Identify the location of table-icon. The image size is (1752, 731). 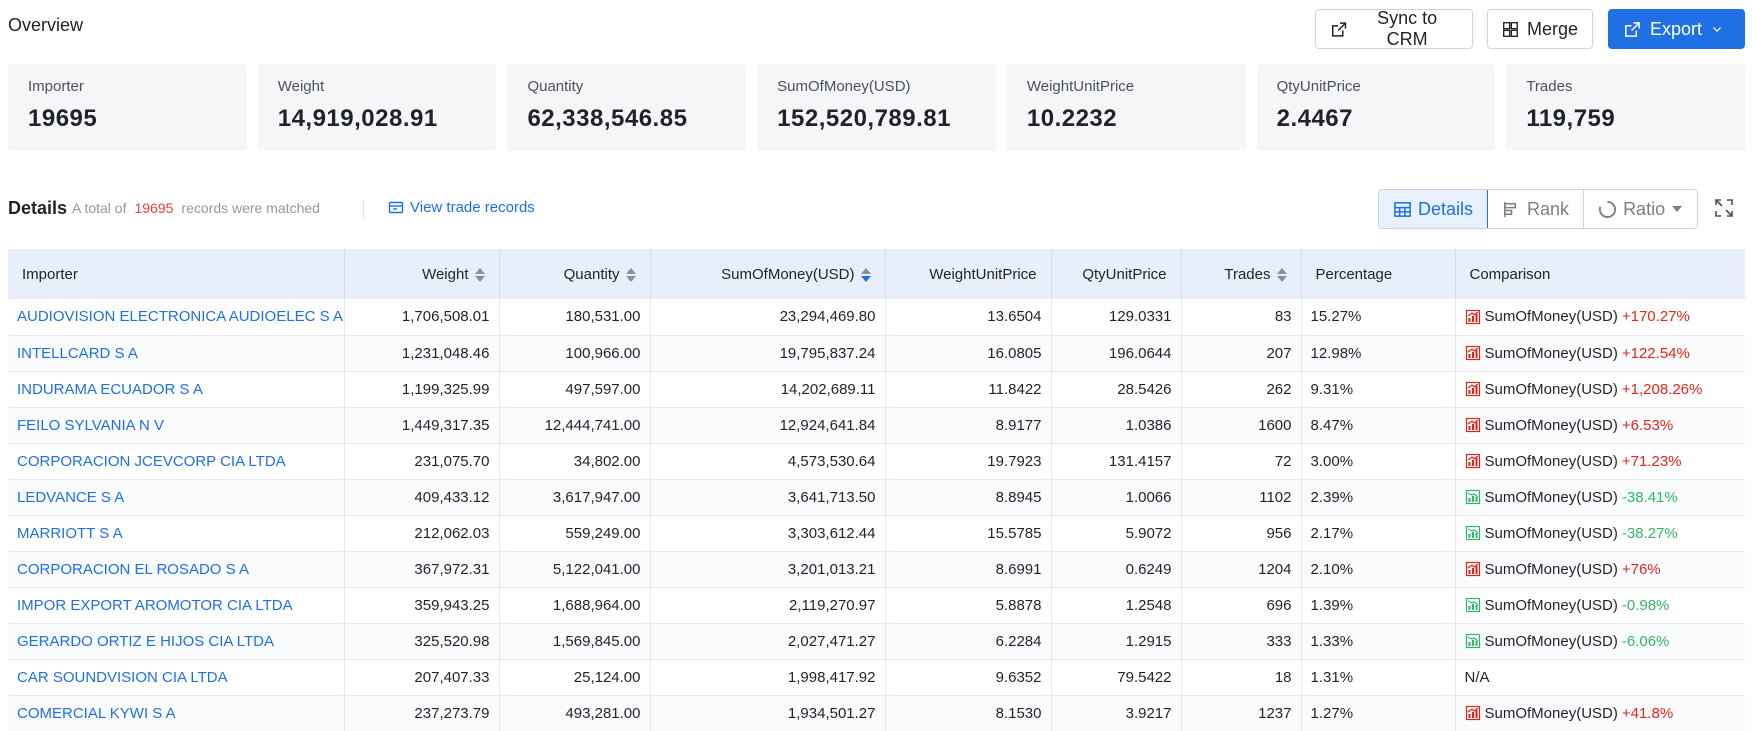
(1402, 209).